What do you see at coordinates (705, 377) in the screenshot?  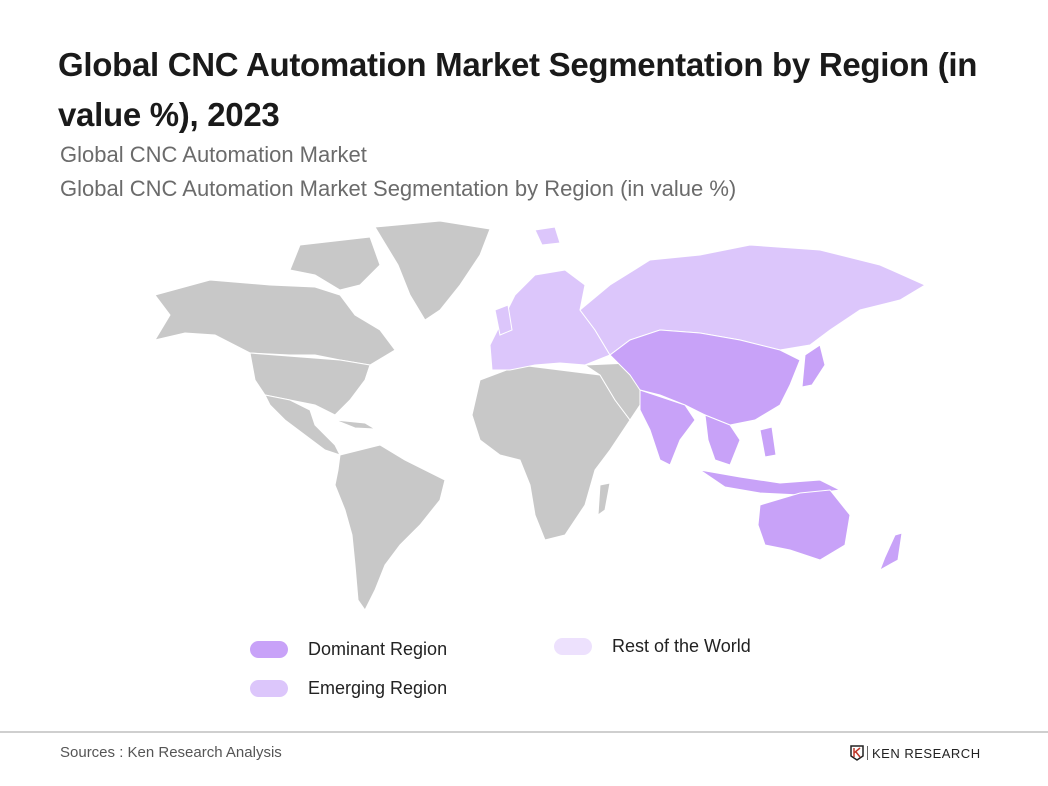 I see `asia-central-china` at bounding box center [705, 377].